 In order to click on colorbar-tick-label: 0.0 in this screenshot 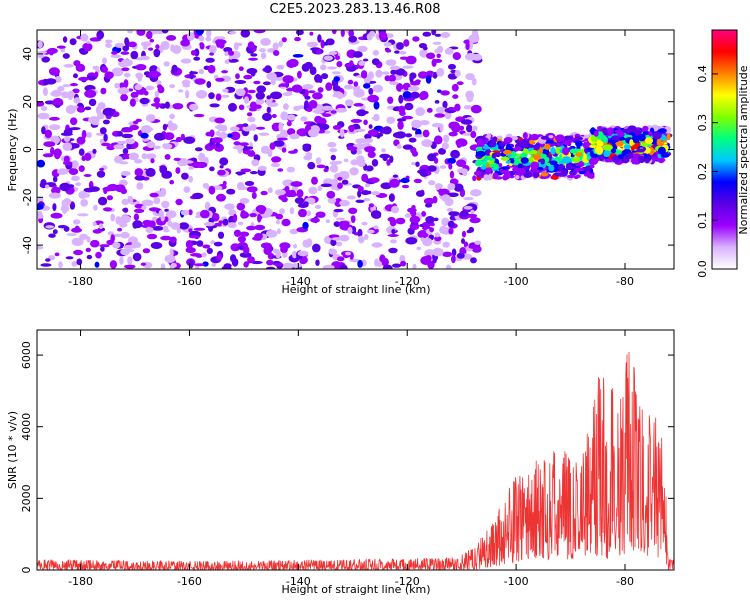, I will do `click(702, 269)`.